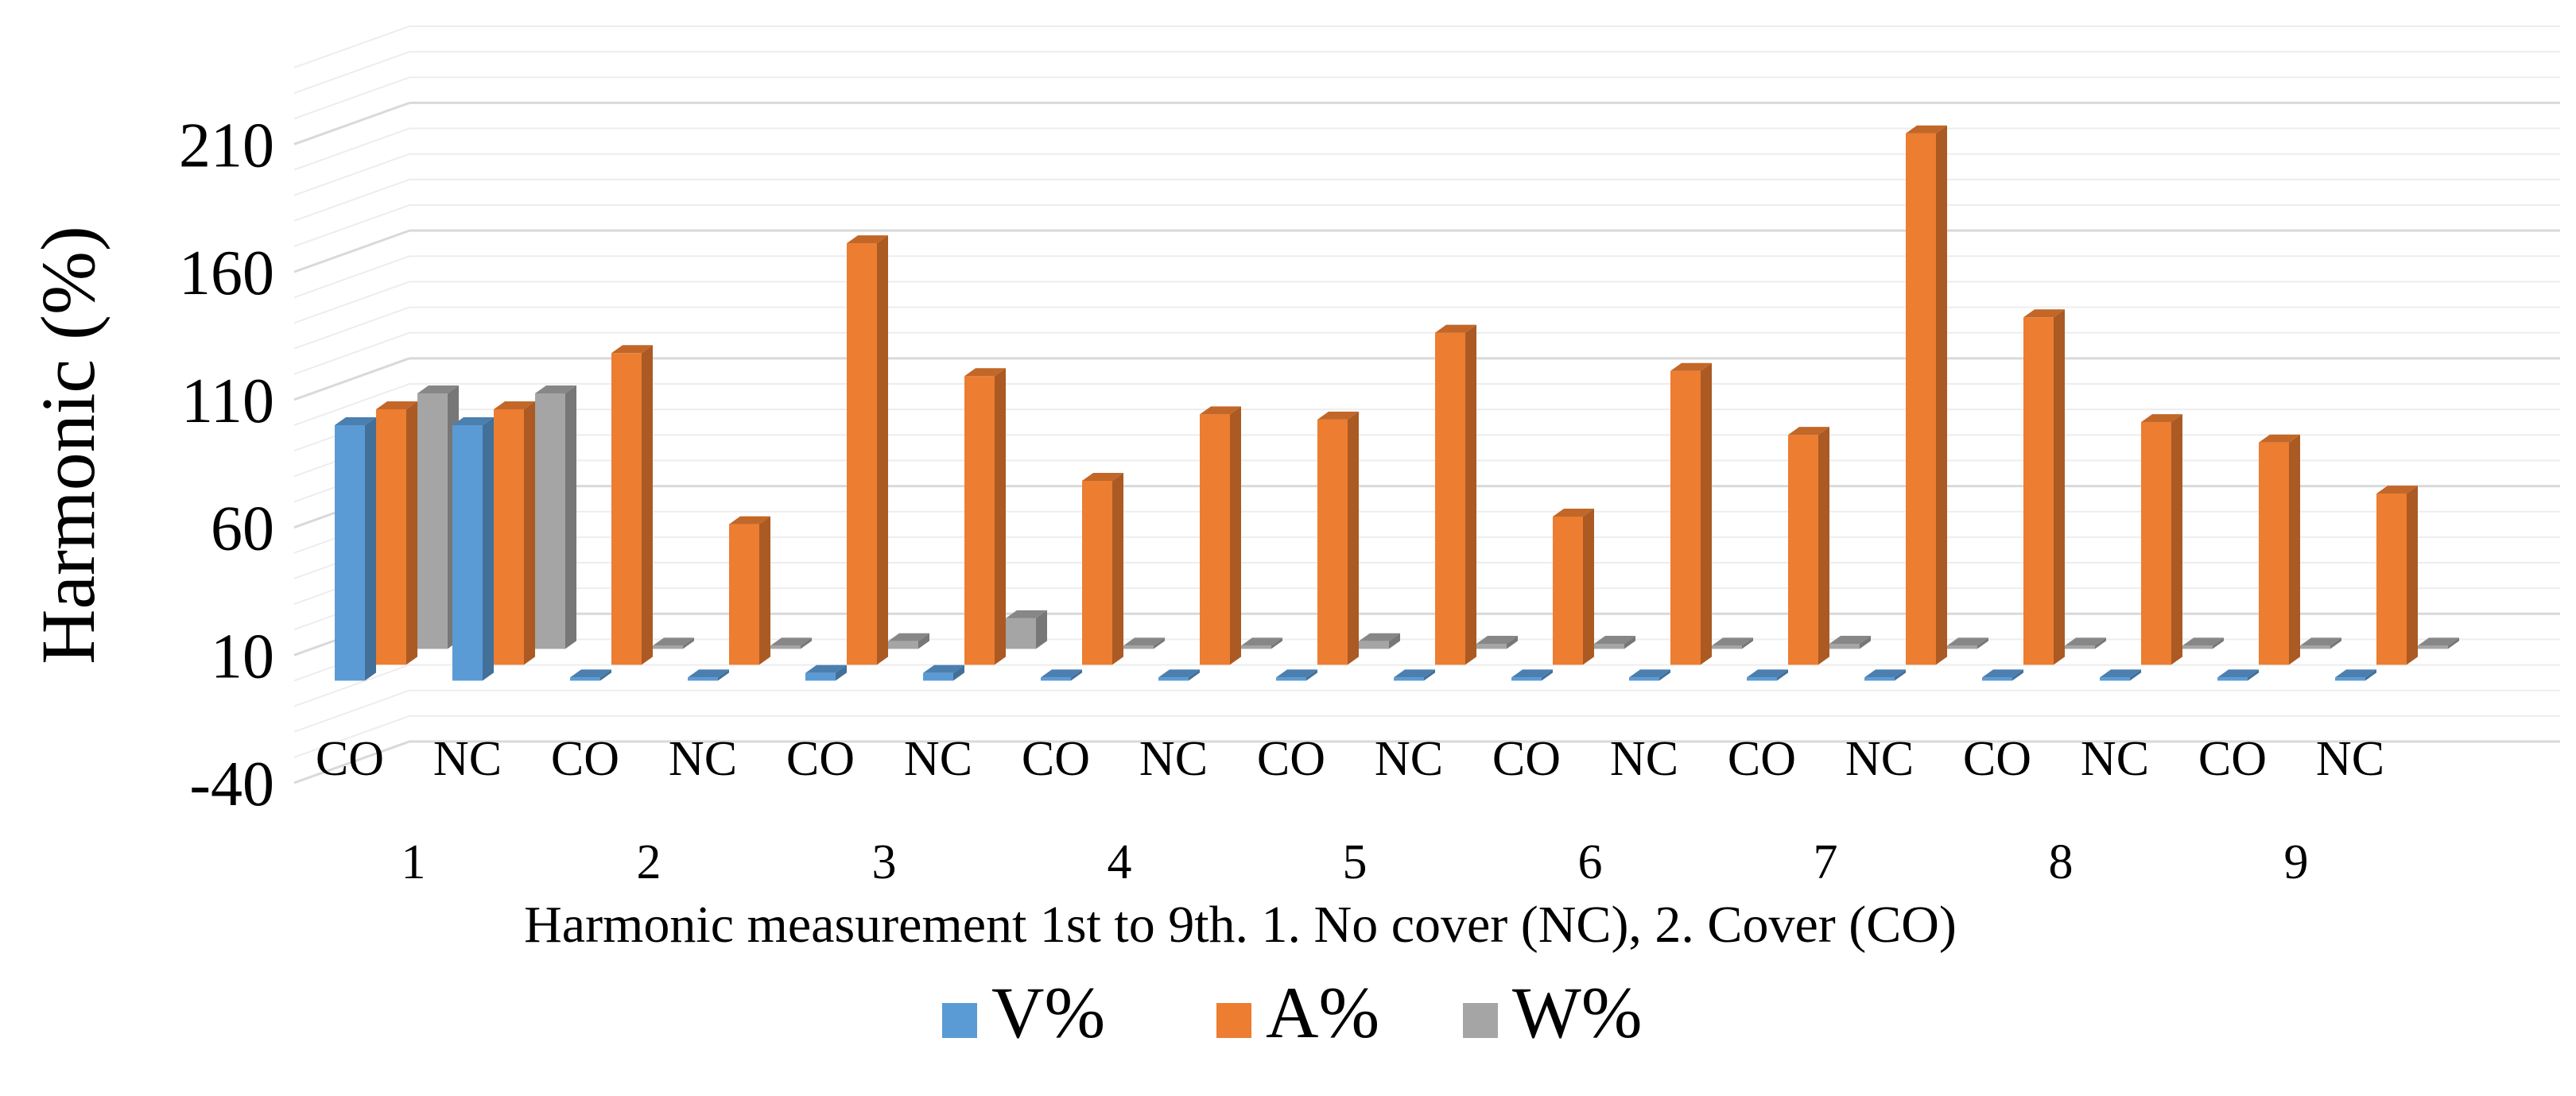 The width and height of the screenshot is (2576, 1096). I want to click on group-label: 1, so click(414, 862).